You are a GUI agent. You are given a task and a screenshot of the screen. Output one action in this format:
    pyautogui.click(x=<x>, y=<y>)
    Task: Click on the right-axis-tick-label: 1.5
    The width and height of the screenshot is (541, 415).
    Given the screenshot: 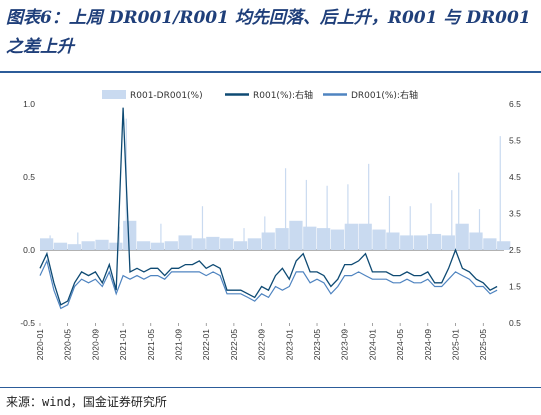 What is the action you would take?
    pyautogui.click(x=515, y=287)
    